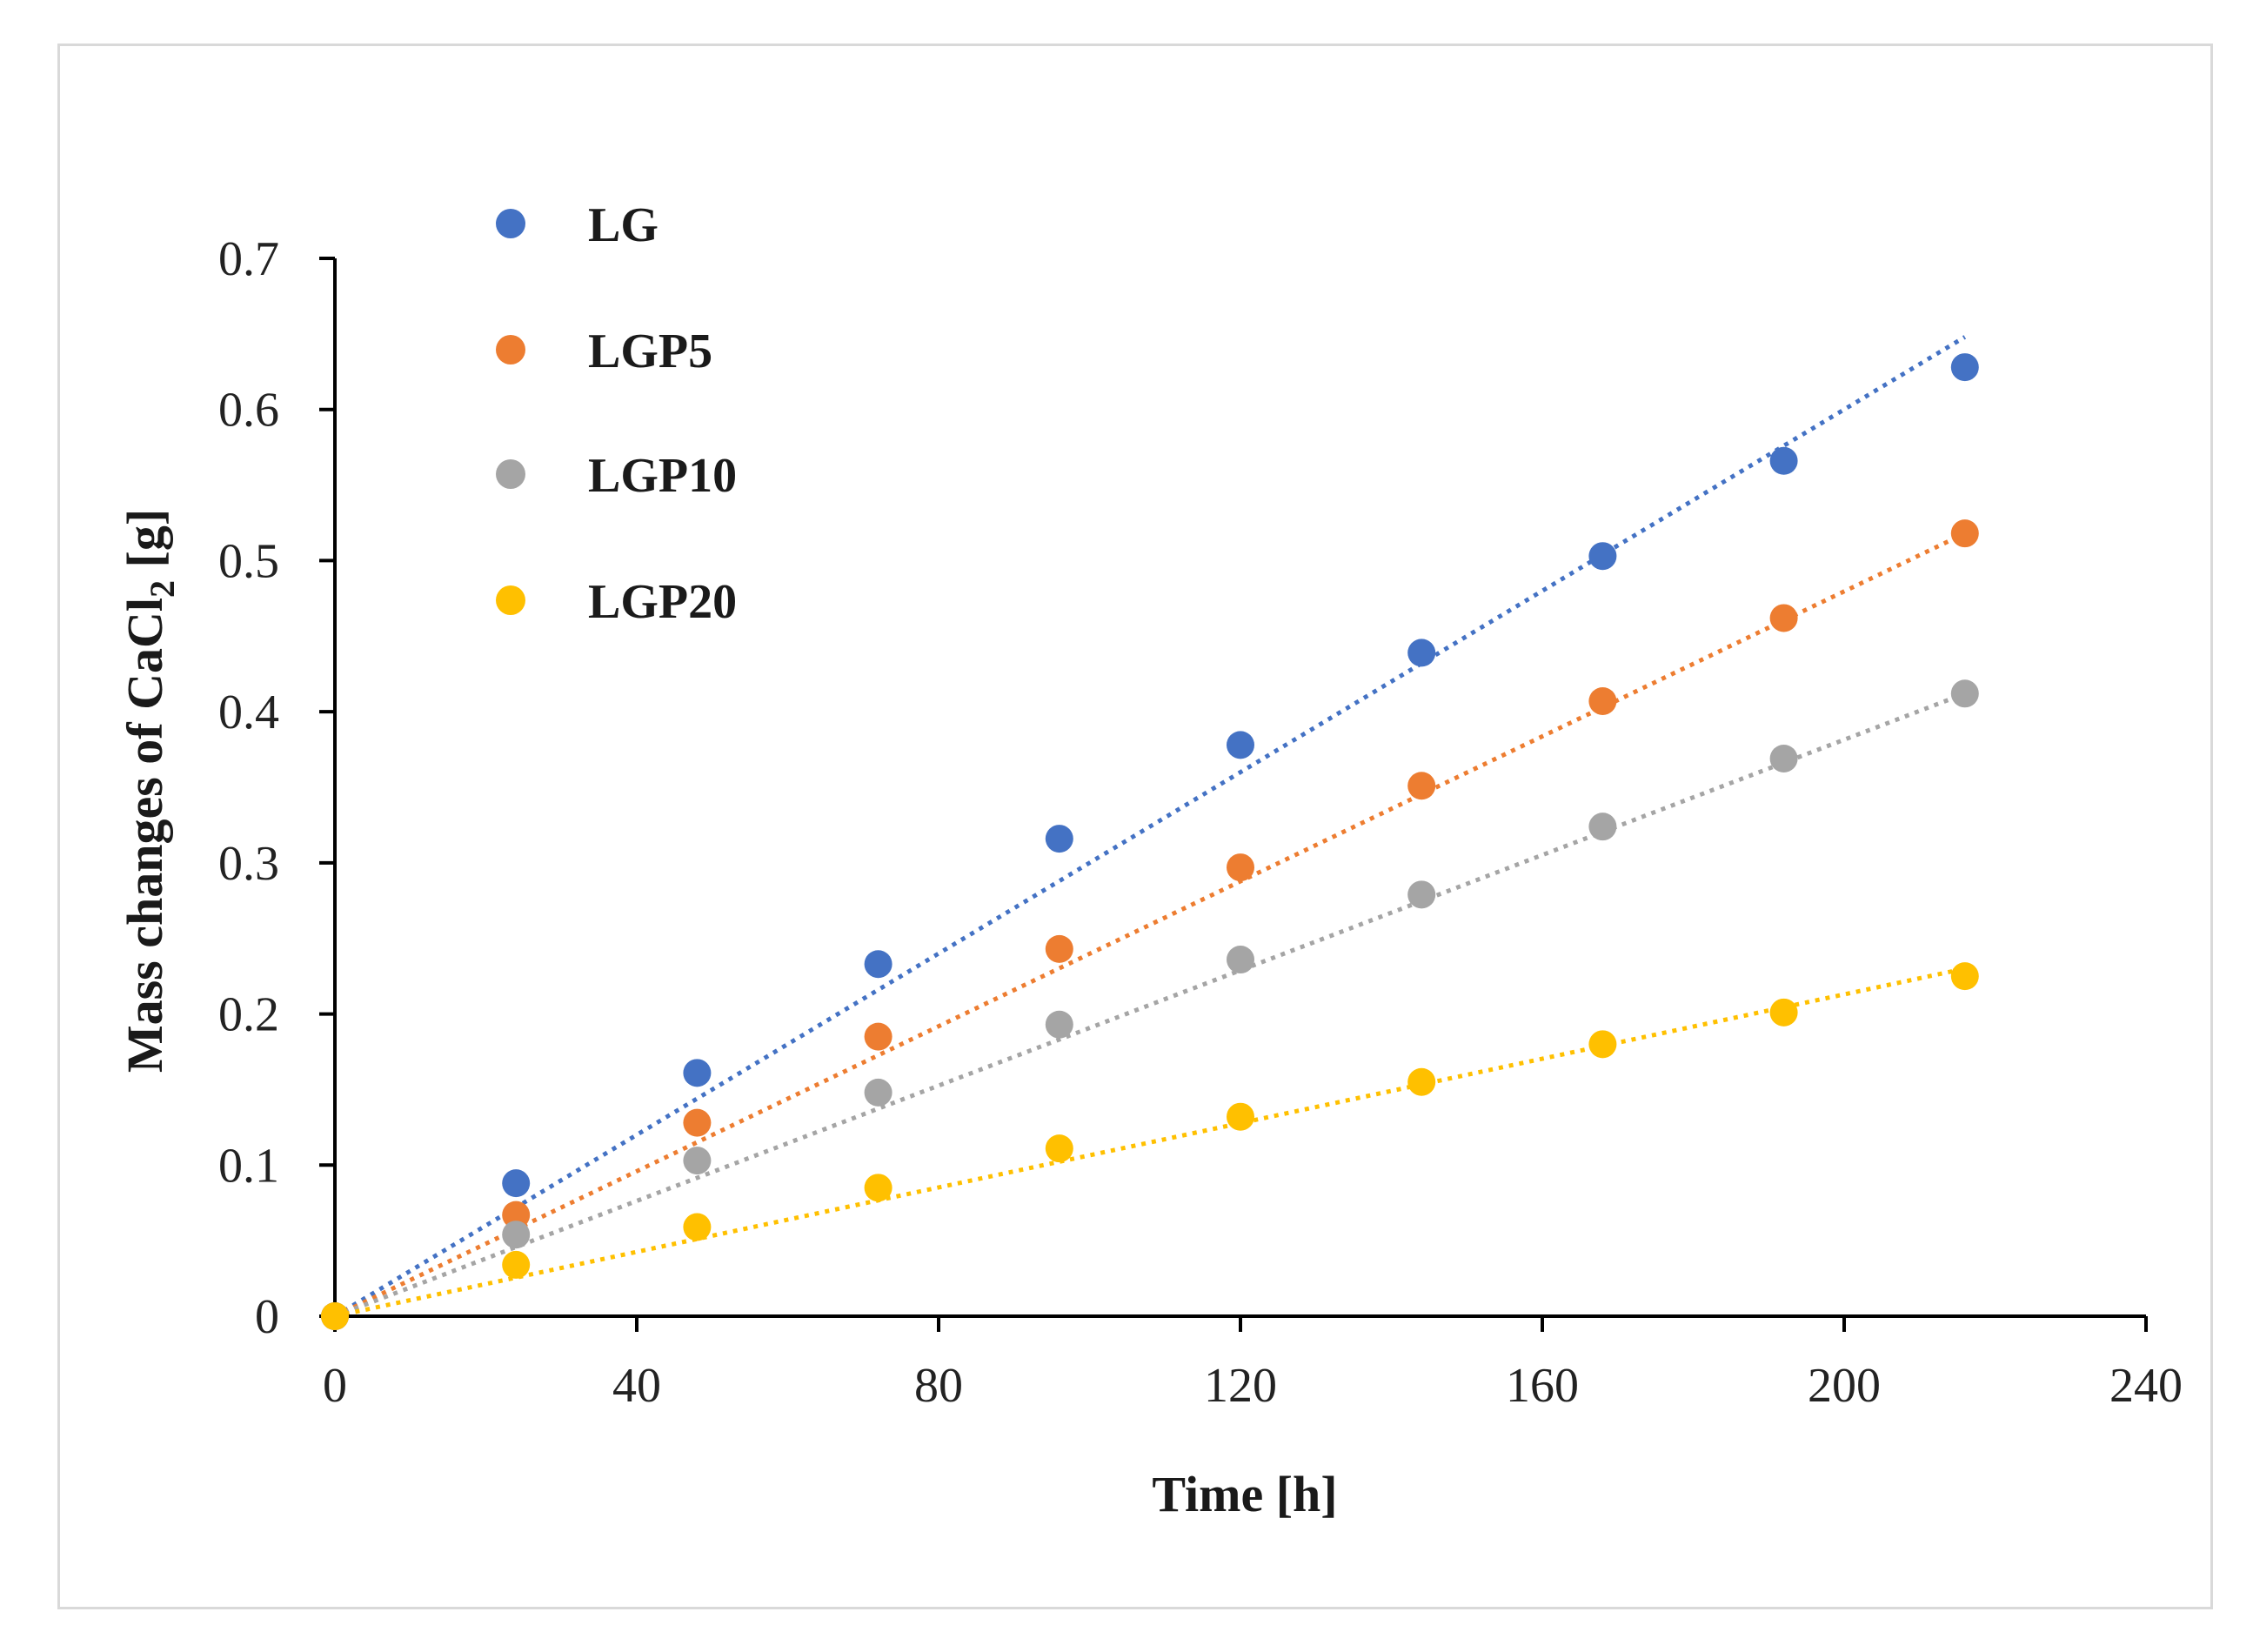 The height and width of the screenshot is (1652, 2253). Describe the element at coordinates (248, 864) in the screenshot. I see `y-tick-label: 0.3` at that location.